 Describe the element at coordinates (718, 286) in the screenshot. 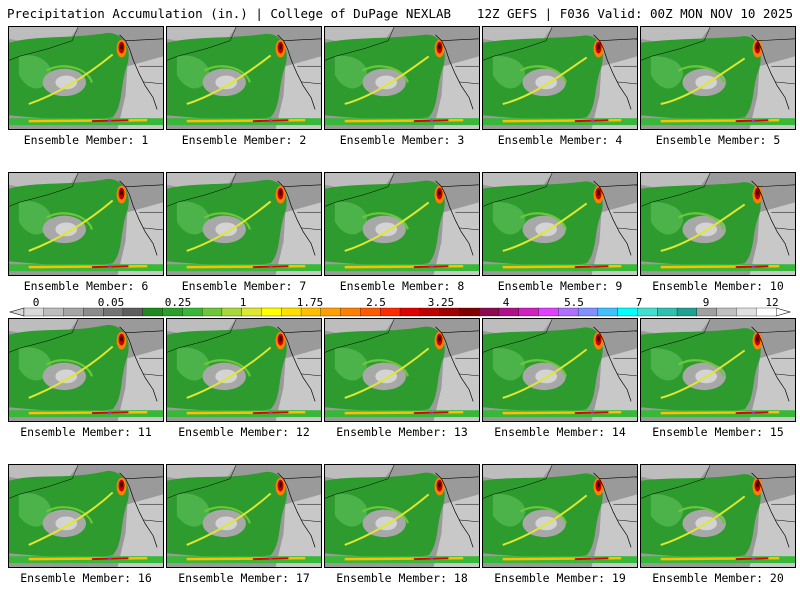

I see `ensemble-member-label: Ensemble Member: 10` at that location.